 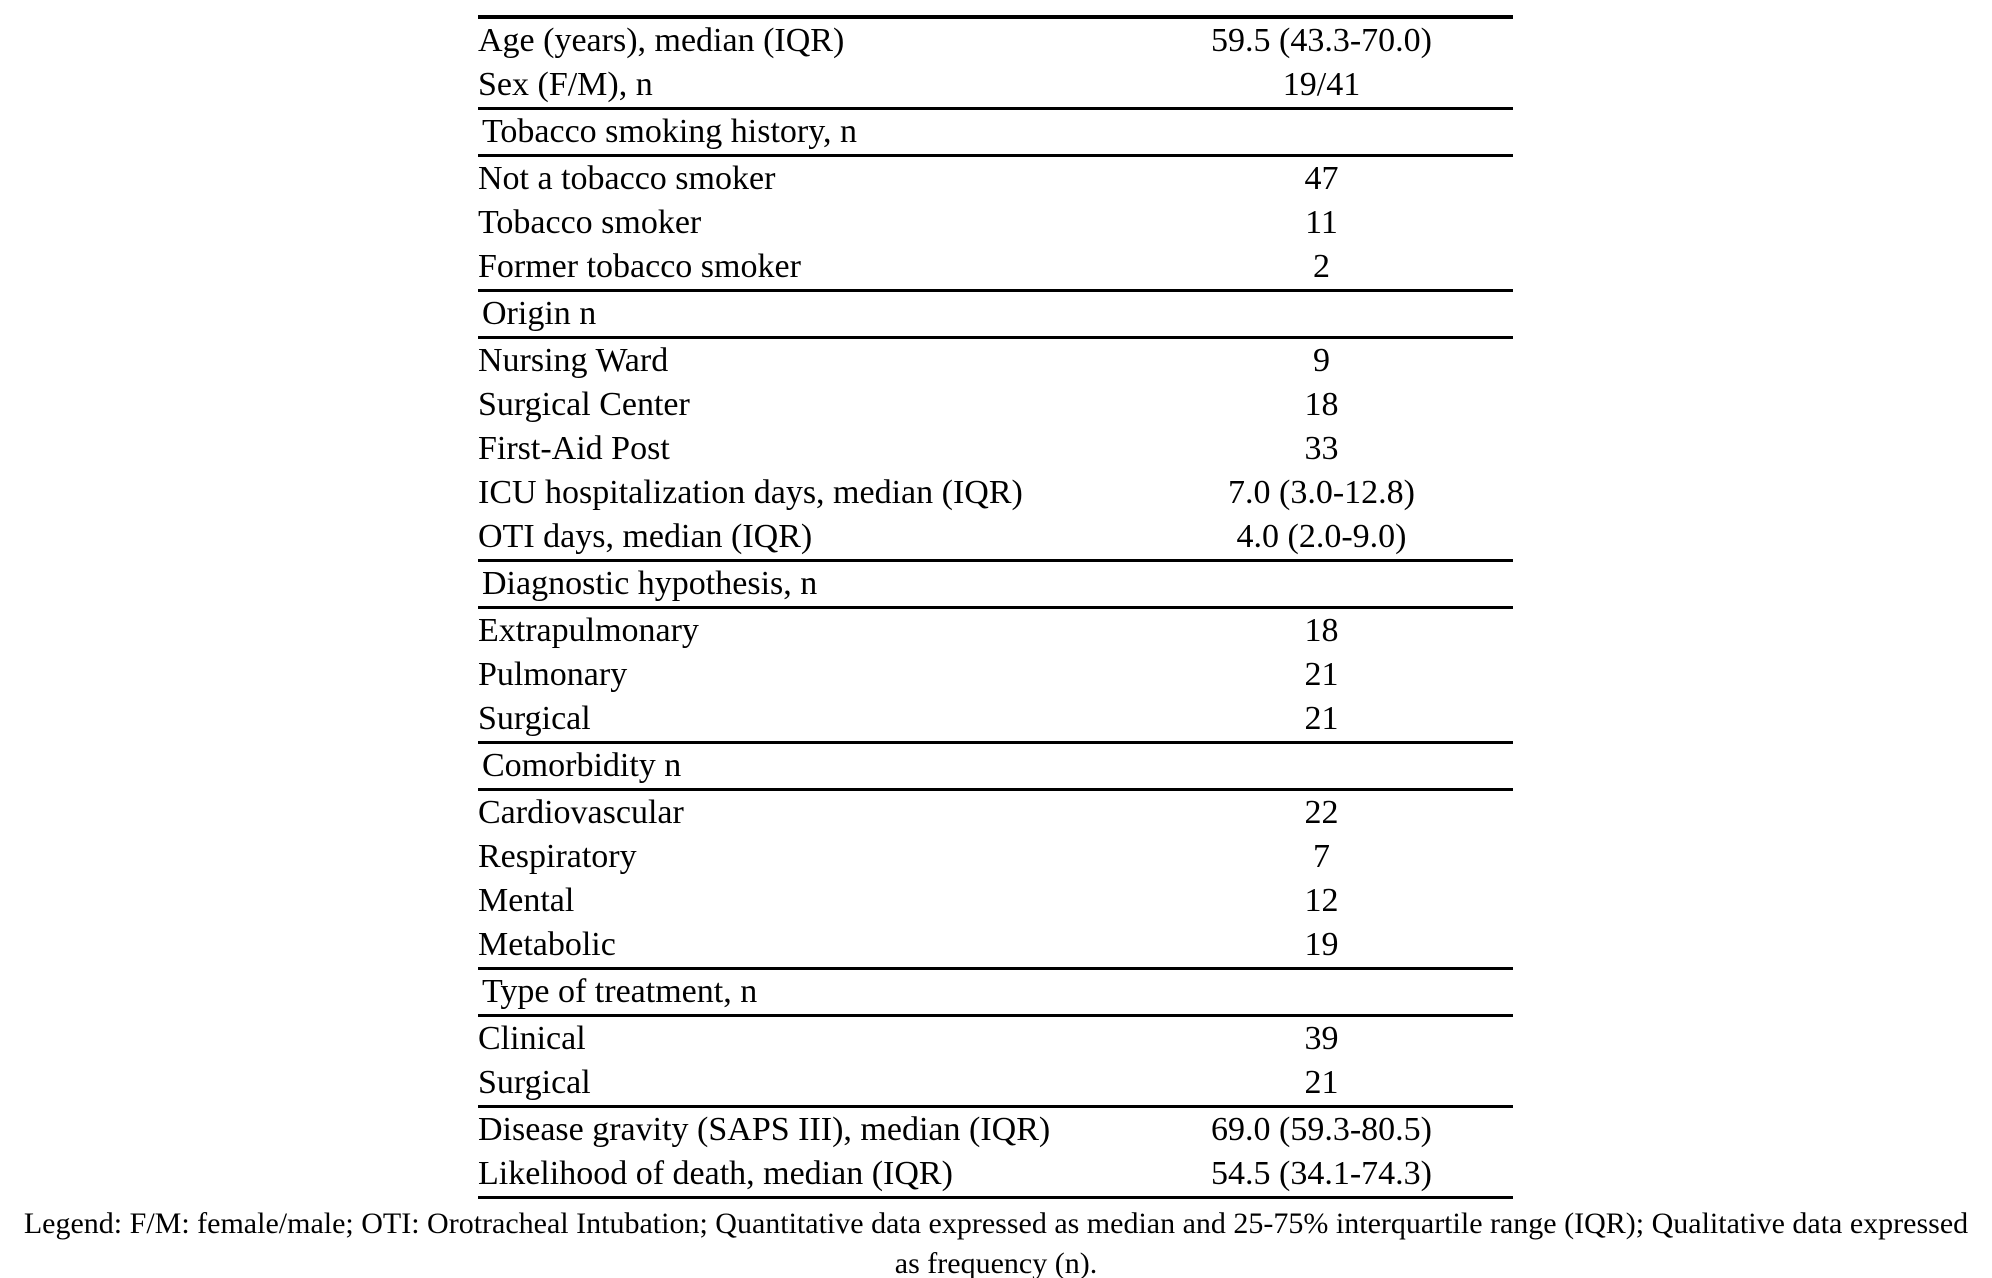 I want to click on row-value: 59.5 (43.3-70.0), so click(x=1321, y=40).